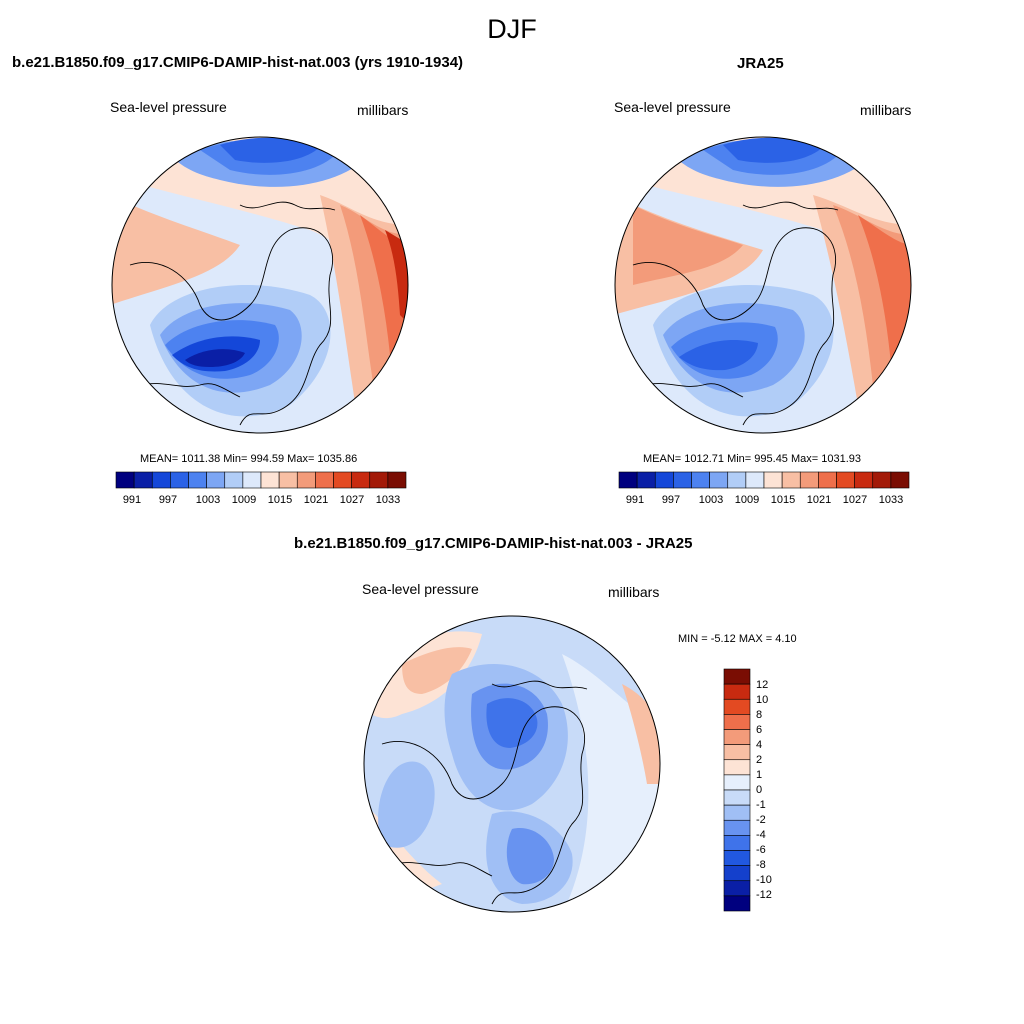 The image size is (1024, 1024). What do you see at coordinates (635, 500) in the screenshot?
I see `panel-2-tick: 991` at bounding box center [635, 500].